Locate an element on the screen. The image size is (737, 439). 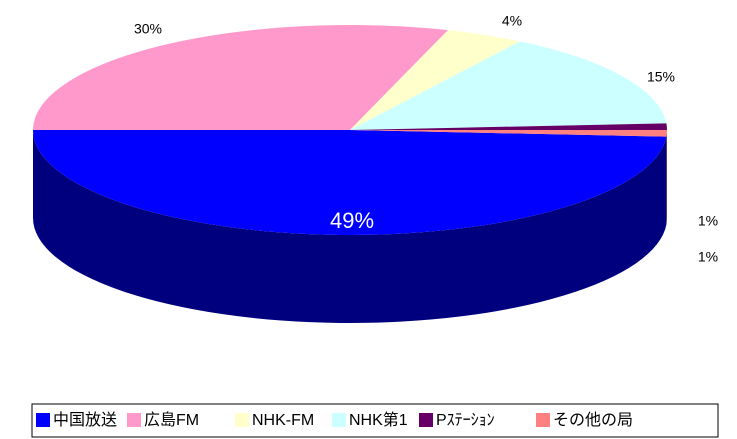
legend-label: 広島FM is located at coordinates (171, 420).